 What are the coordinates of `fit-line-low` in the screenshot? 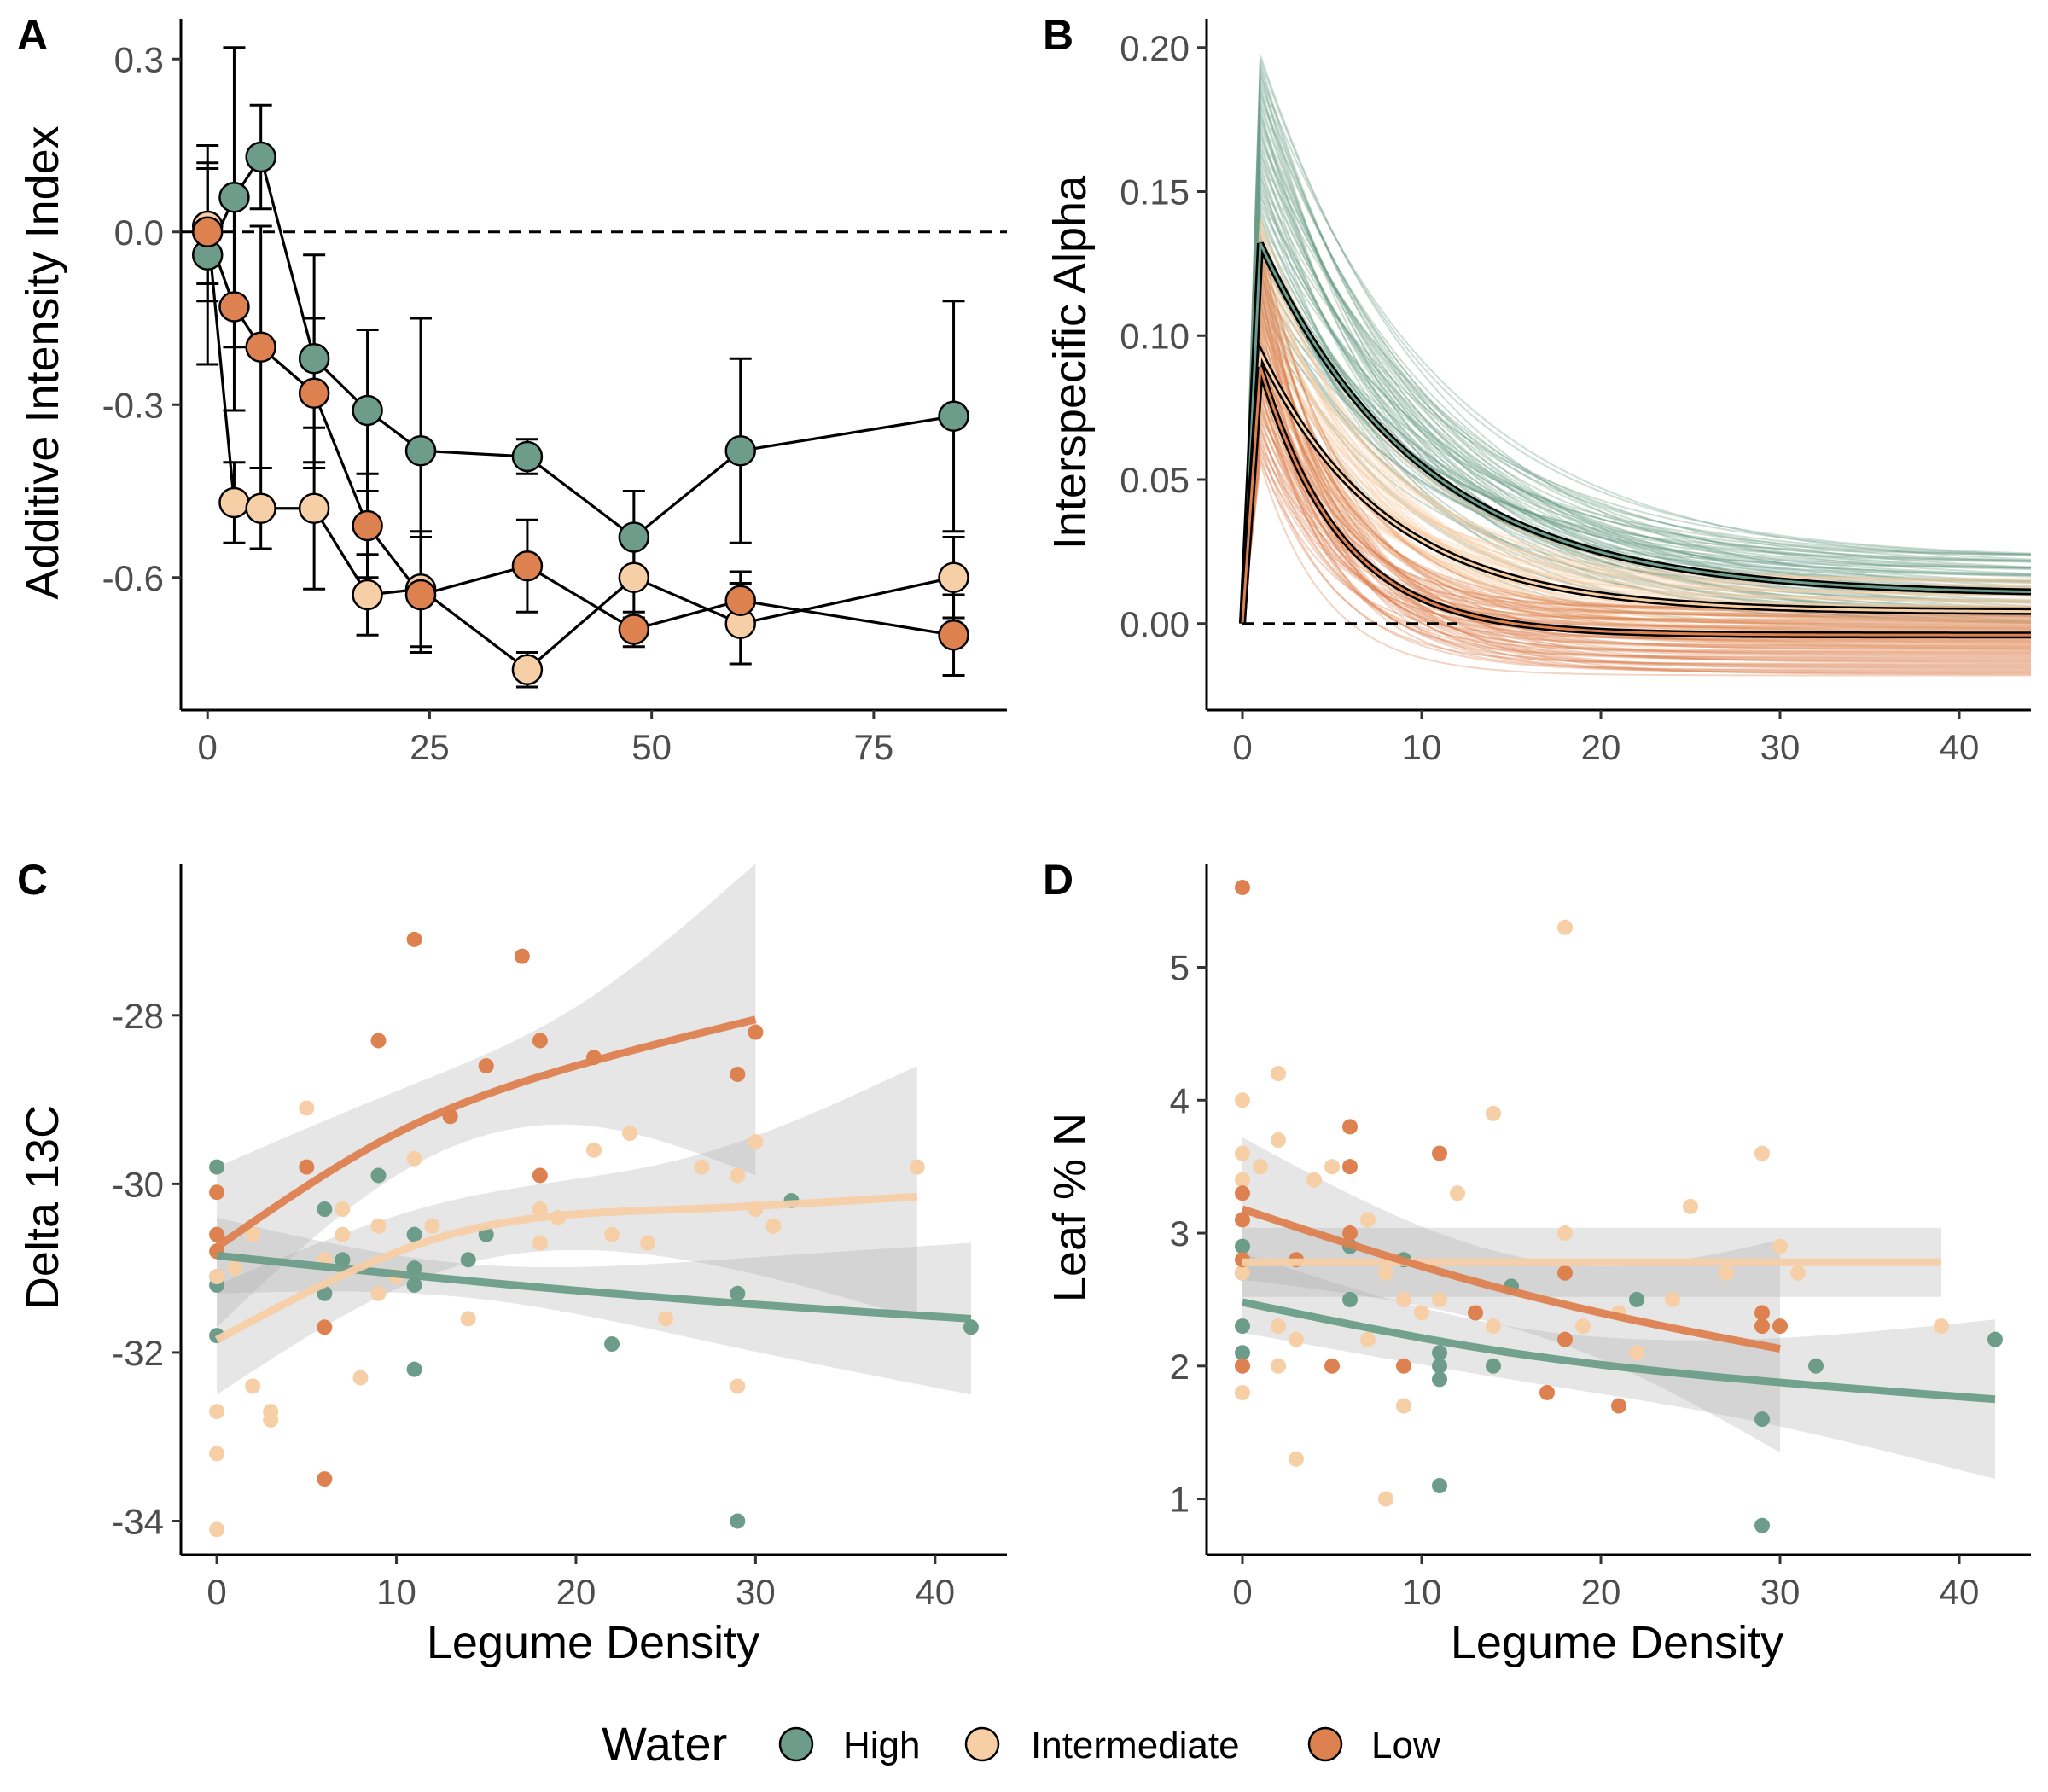 It's located at (1511, 1279).